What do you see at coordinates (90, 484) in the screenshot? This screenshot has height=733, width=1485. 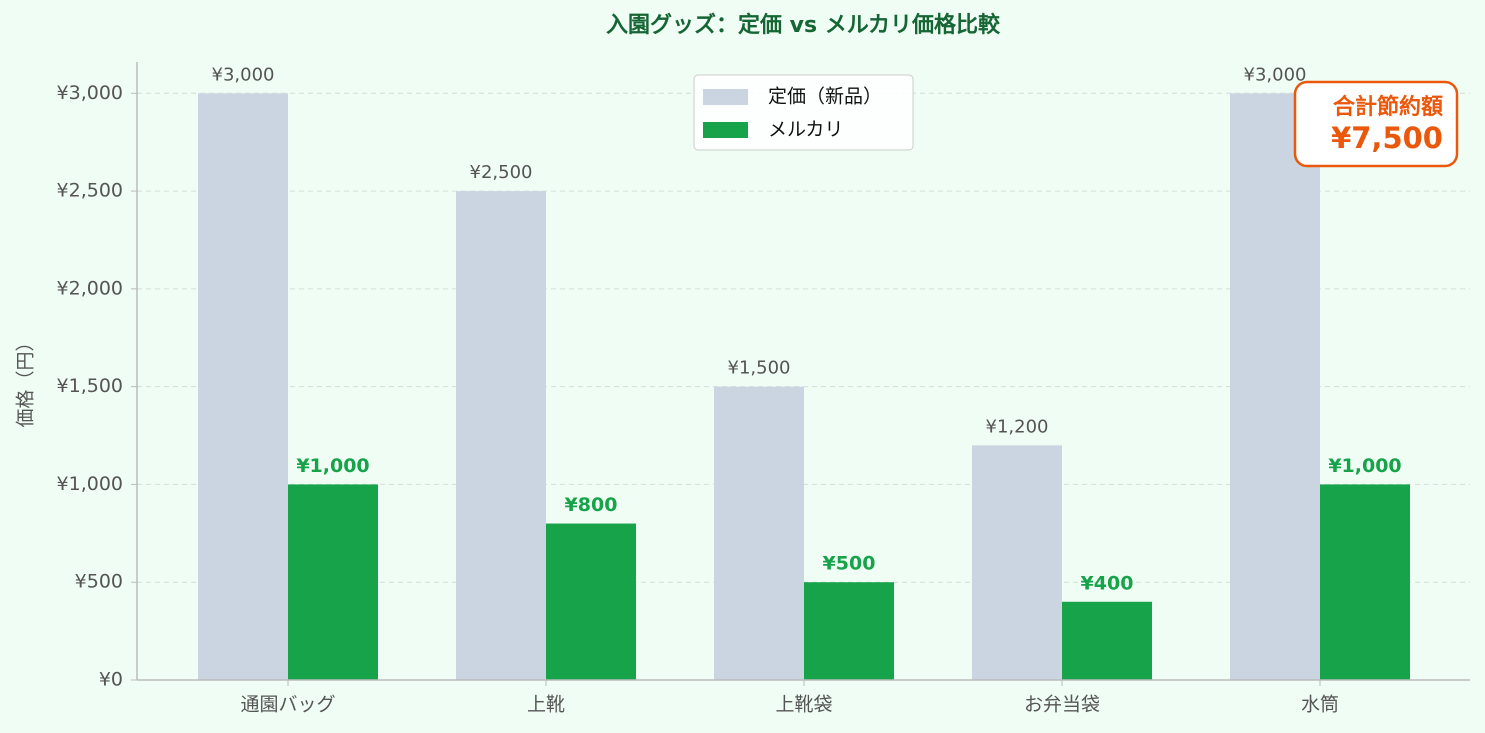 I see `y-tick-label: ¥1,000` at bounding box center [90, 484].